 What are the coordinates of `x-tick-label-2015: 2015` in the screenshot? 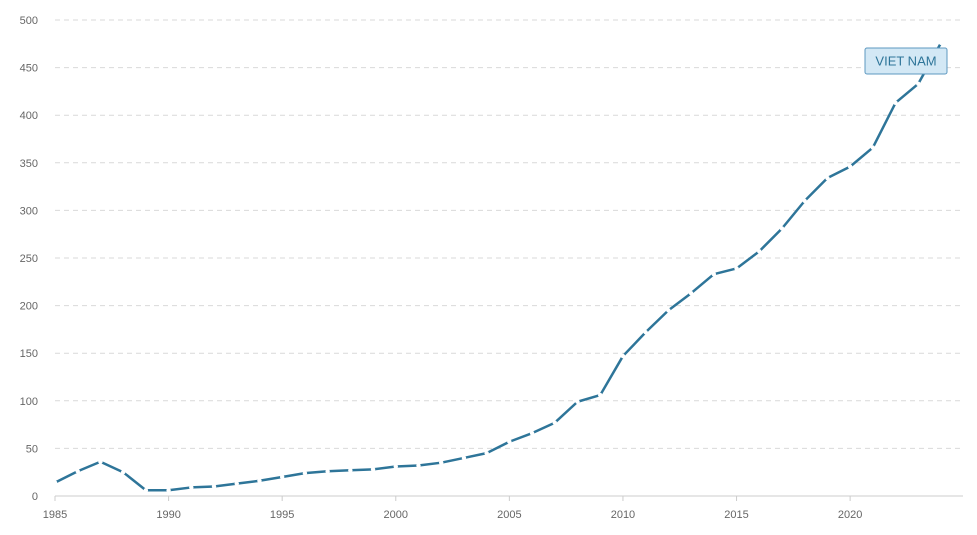 It's located at (736, 515).